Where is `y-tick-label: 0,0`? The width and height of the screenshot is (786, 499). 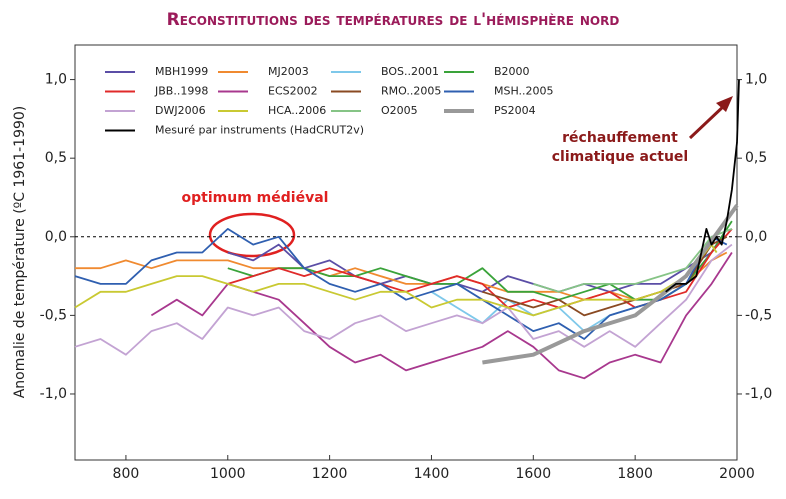
y-tick-label: 0,0 is located at coordinates (56, 237).